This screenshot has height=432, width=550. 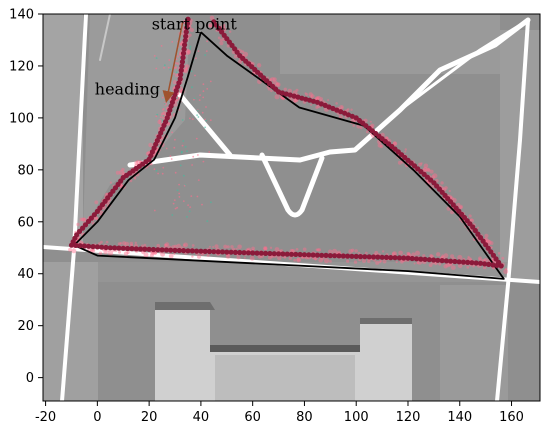 What do you see at coordinates (173, 62) in the screenshot?
I see `heading-arrow` at bounding box center [173, 62].